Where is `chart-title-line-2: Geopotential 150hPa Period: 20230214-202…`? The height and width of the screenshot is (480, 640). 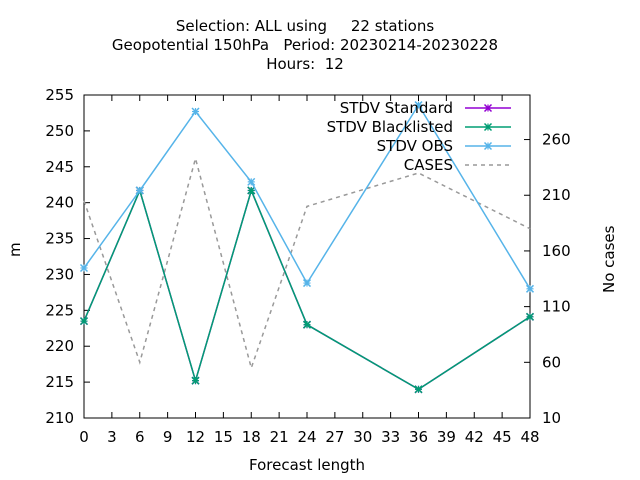 chart-title-line-2: Geopotential 150hPa Period: 20230214-202… is located at coordinates (305, 45).